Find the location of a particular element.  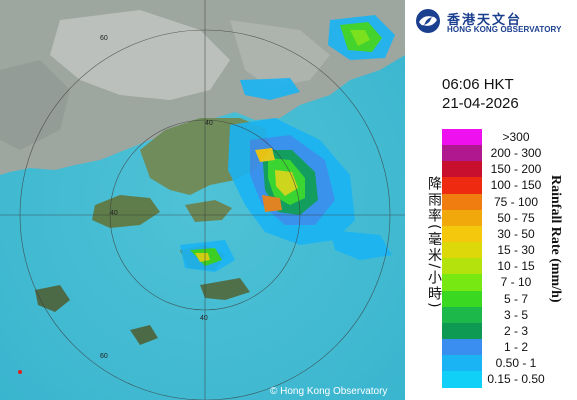

hko-emblem-icon is located at coordinates (428, 21).